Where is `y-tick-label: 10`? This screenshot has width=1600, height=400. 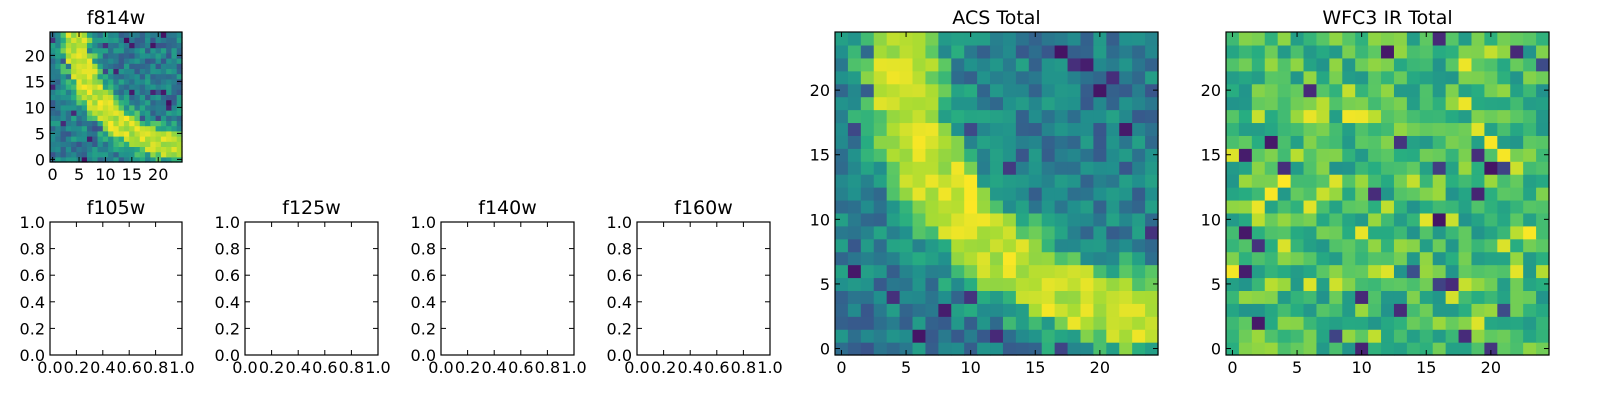
y-tick-label: 10 is located at coordinates (1211, 219).